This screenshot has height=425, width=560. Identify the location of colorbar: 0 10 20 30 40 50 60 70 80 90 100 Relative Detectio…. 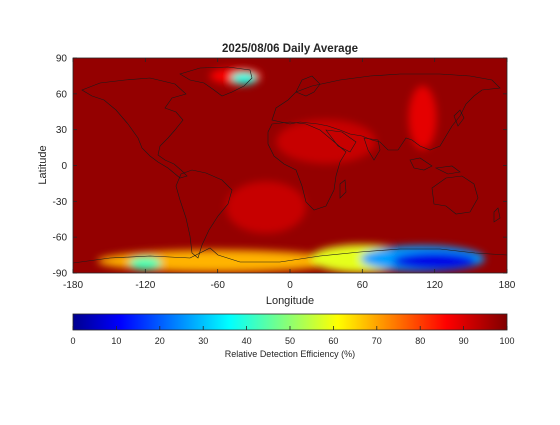
(292, 336).